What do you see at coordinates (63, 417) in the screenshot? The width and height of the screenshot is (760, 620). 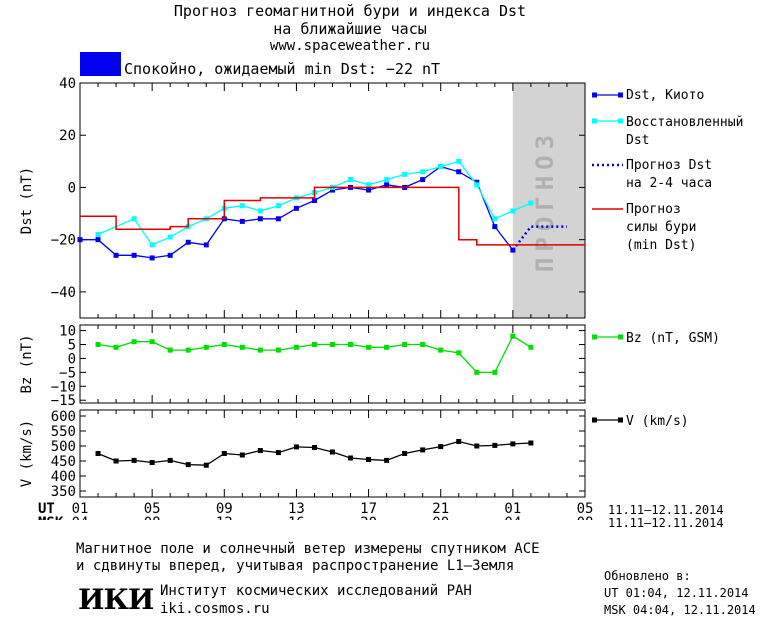 I see `y-tick-label: 600` at bounding box center [63, 417].